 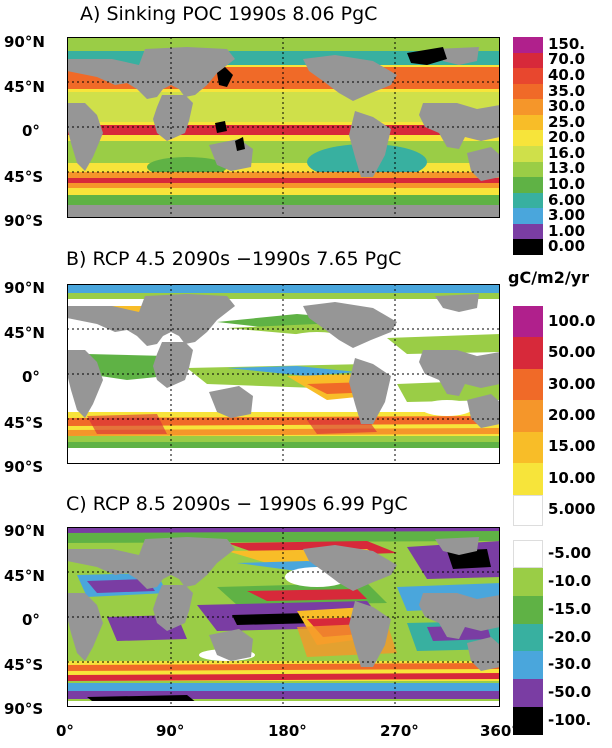 I want to click on colorbar-label: 13.0, so click(x=567, y=168).